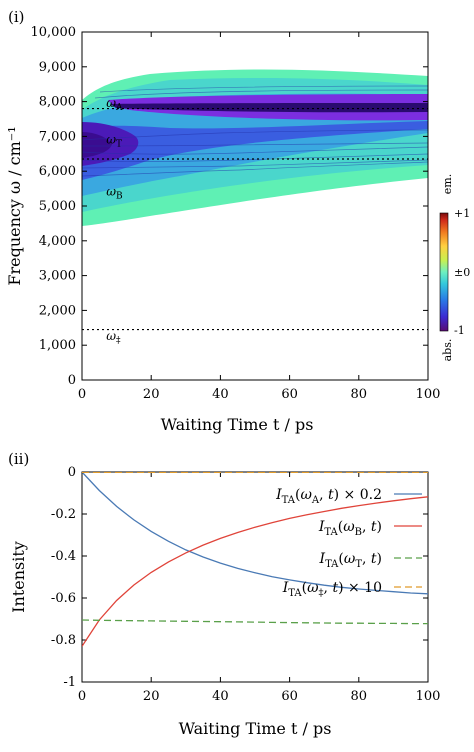  I want to click on colorbar-tick-top: +1, so click(462, 213).